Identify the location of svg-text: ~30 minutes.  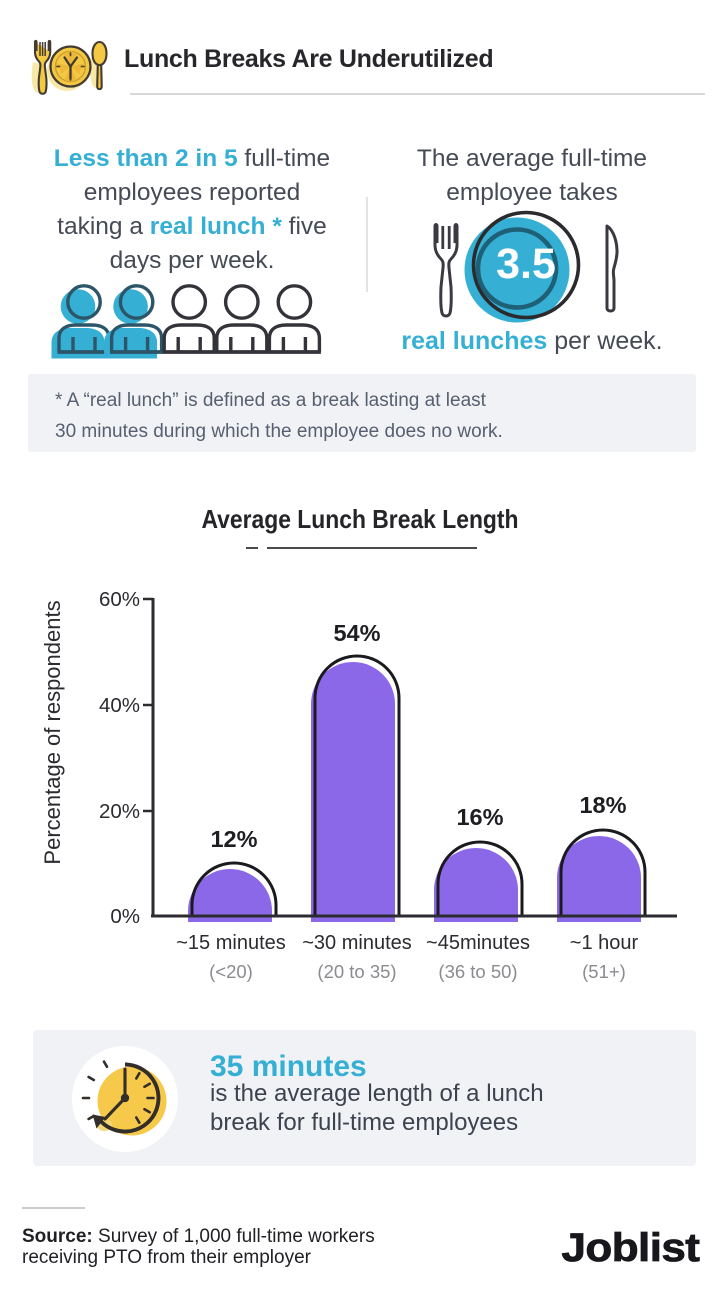
(357, 943).